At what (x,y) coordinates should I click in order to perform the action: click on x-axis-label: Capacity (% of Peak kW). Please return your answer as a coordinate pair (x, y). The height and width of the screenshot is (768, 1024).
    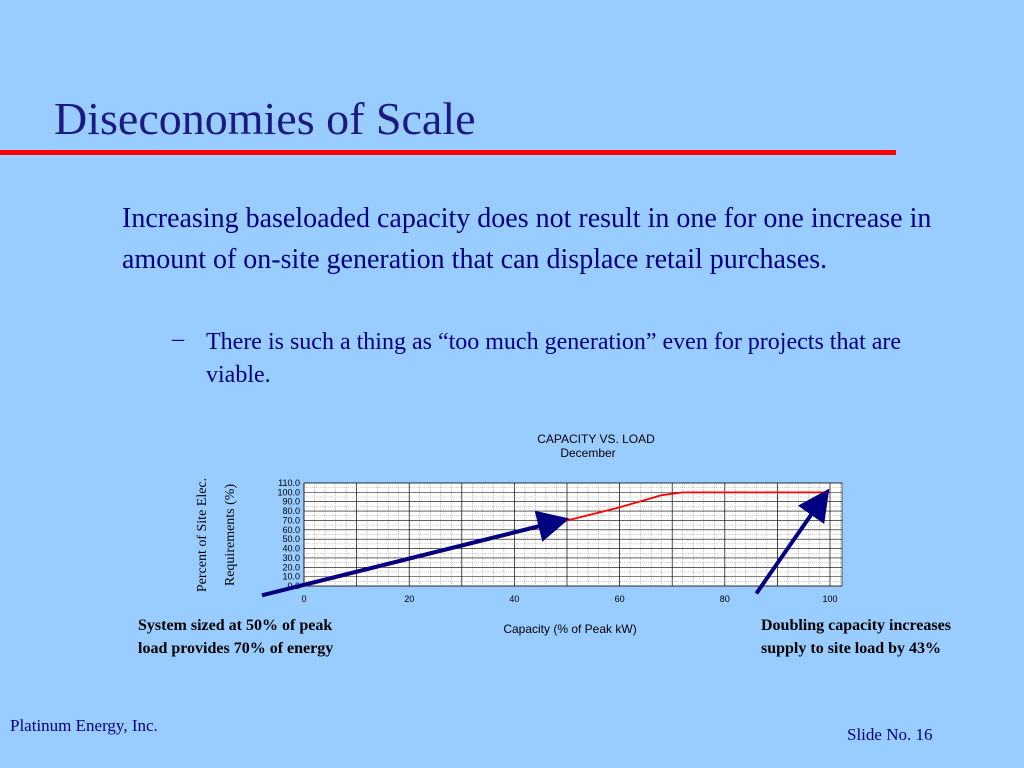
    Looking at the image, I should click on (569, 629).